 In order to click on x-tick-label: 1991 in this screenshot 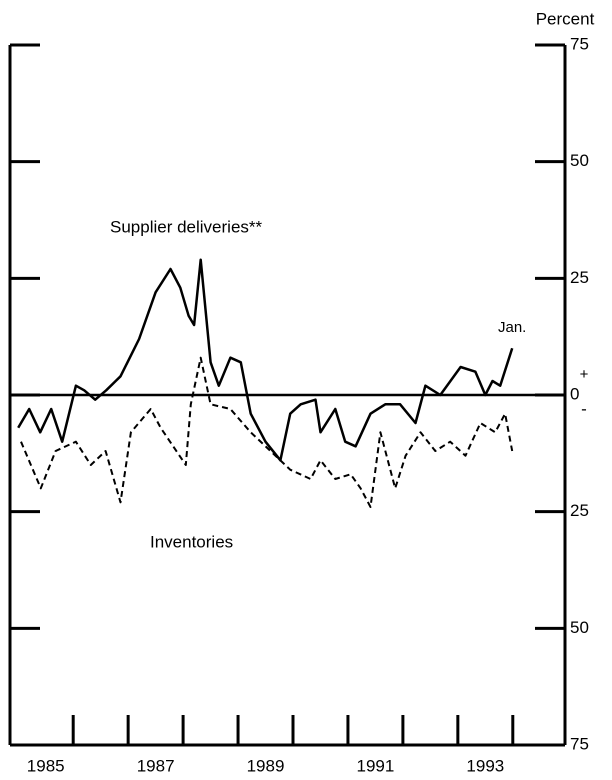, I will do `click(376, 765)`.